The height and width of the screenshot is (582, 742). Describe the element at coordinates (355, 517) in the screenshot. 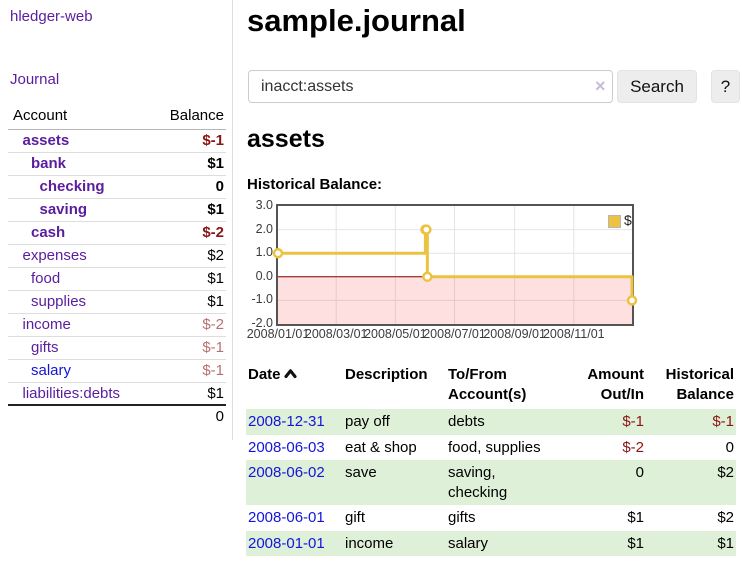

I see `register-cell-description: gift` at that location.